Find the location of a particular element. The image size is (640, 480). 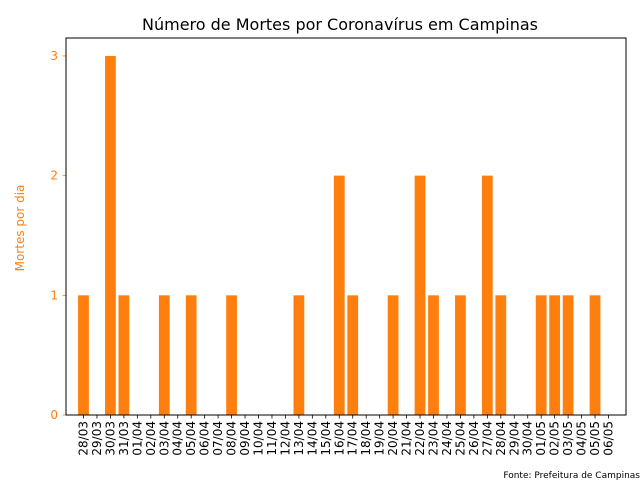

x-tick-label: 12/04 is located at coordinates (285, 438).